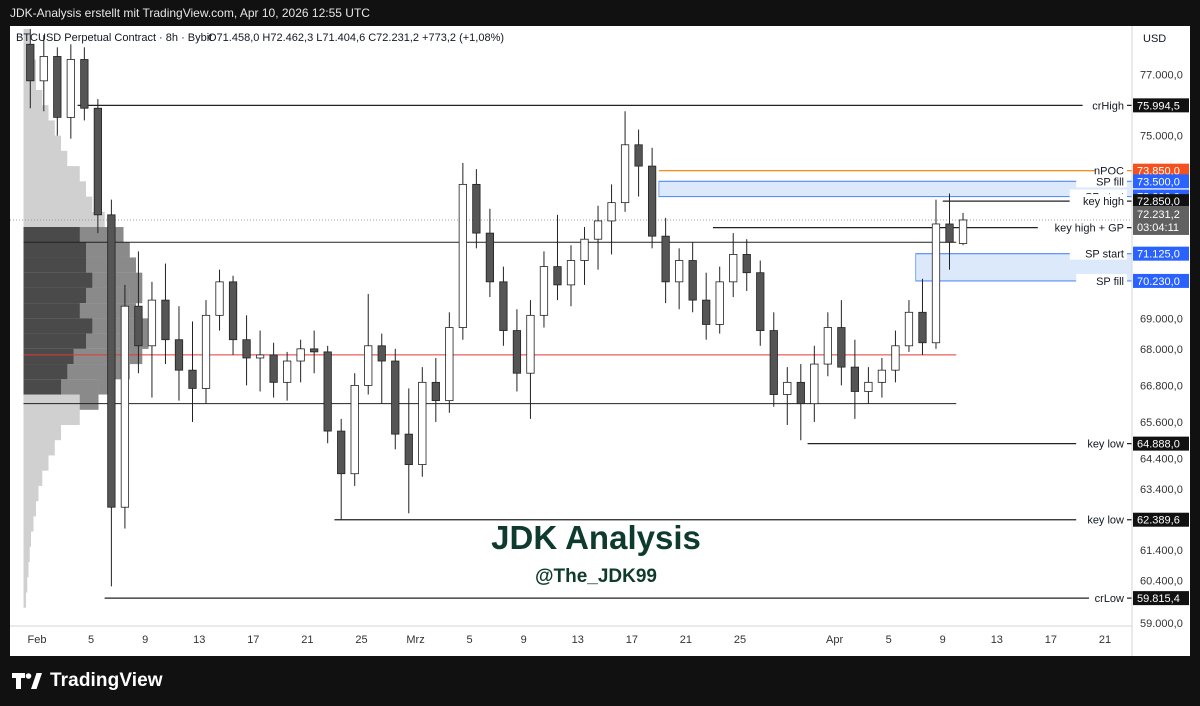 The width and height of the screenshot is (1200, 706). What do you see at coordinates (1158, 228) in the screenshot?
I see `candle-countdown: 03:04:11` at bounding box center [1158, 228].